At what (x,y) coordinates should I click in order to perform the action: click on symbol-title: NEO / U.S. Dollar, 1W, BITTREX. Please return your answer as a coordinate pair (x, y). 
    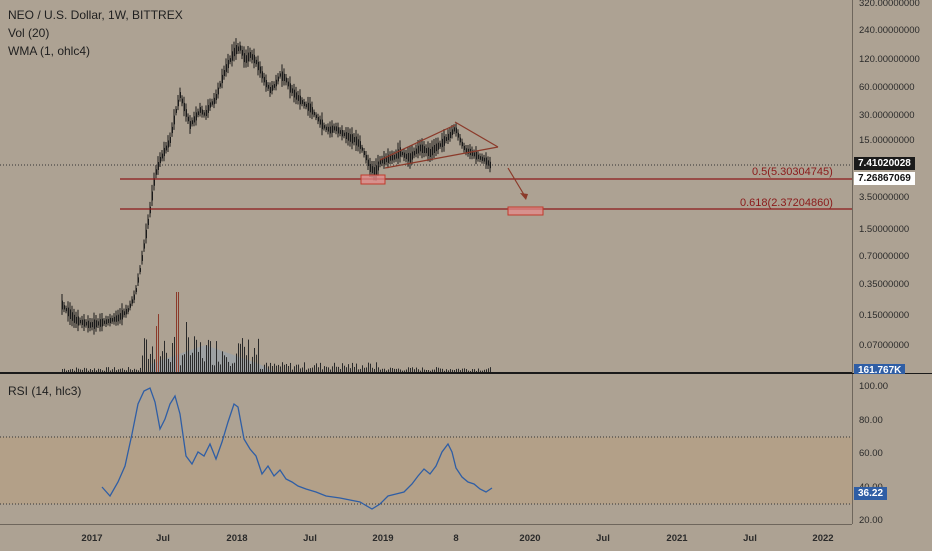
    Looking at the image, I should click on (95, 15).